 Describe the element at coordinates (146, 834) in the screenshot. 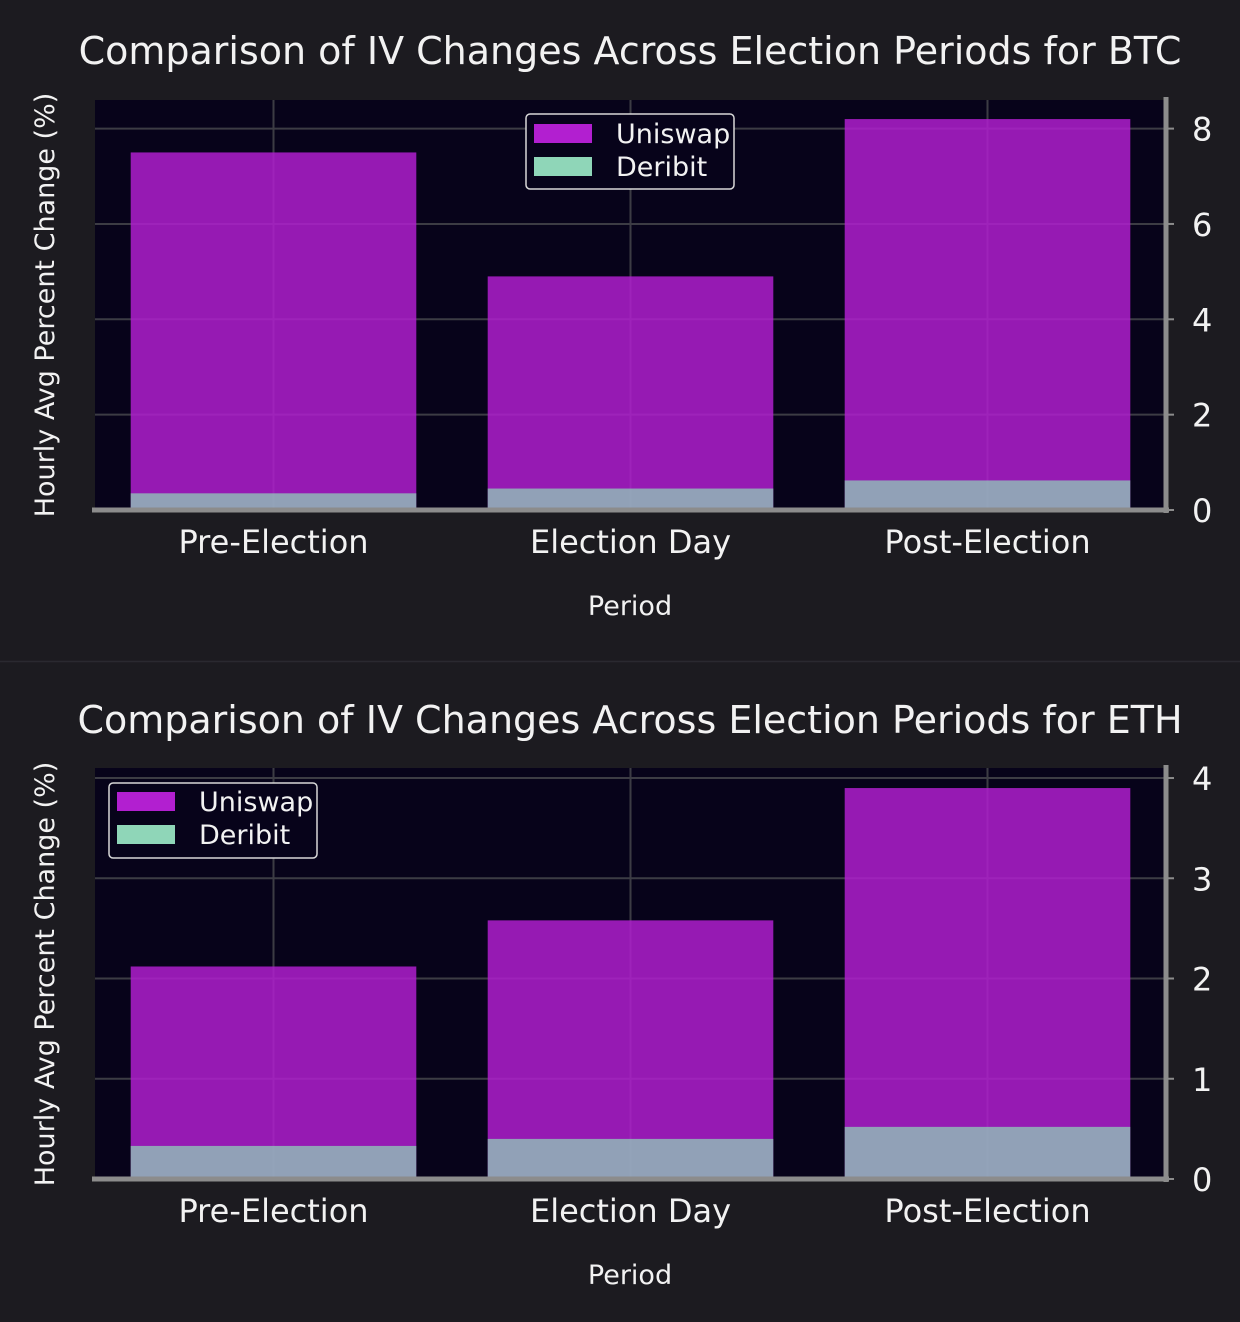

I see `eth-legend-swatch-deribit` at that location.